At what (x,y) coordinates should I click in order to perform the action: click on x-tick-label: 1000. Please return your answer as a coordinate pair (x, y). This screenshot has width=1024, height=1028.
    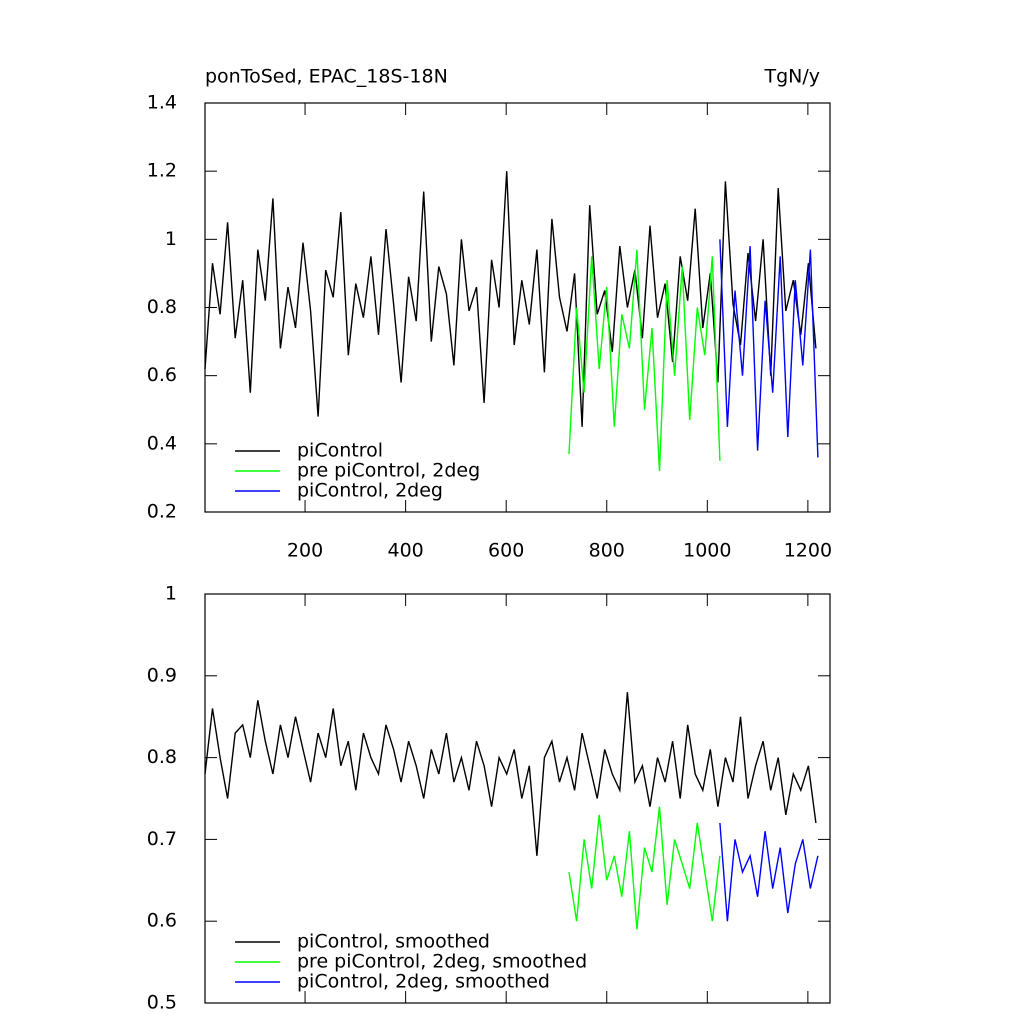
    Looking at the image, I should click on (707, 551).